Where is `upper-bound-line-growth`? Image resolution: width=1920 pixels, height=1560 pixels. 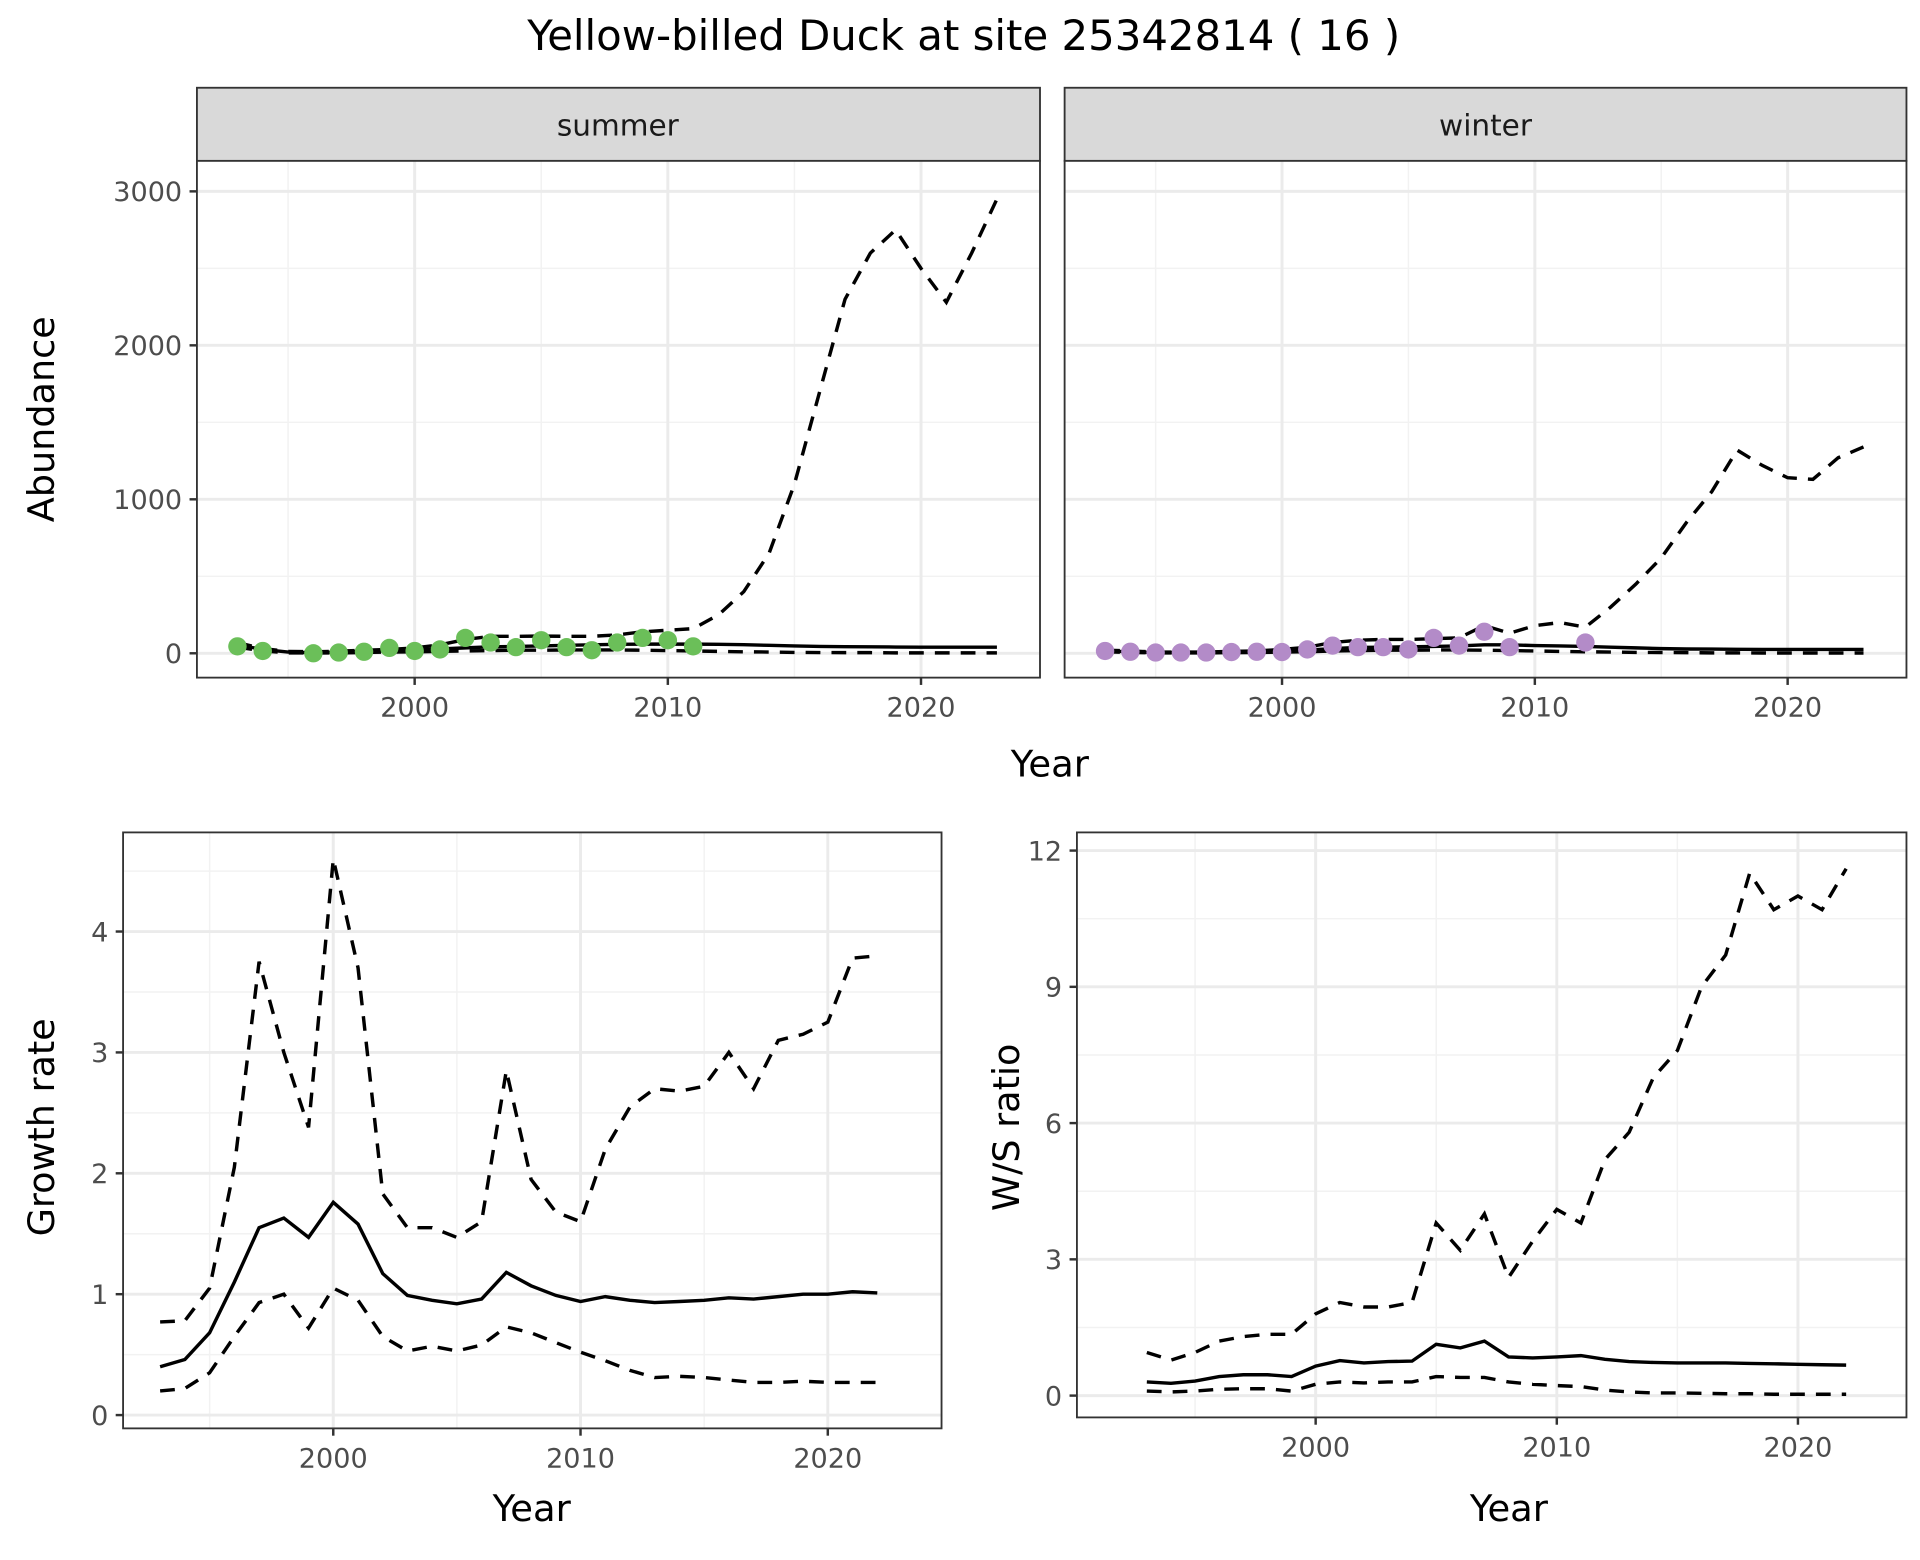 upper-bound-line-growth is located at coordinates (519, 1091).